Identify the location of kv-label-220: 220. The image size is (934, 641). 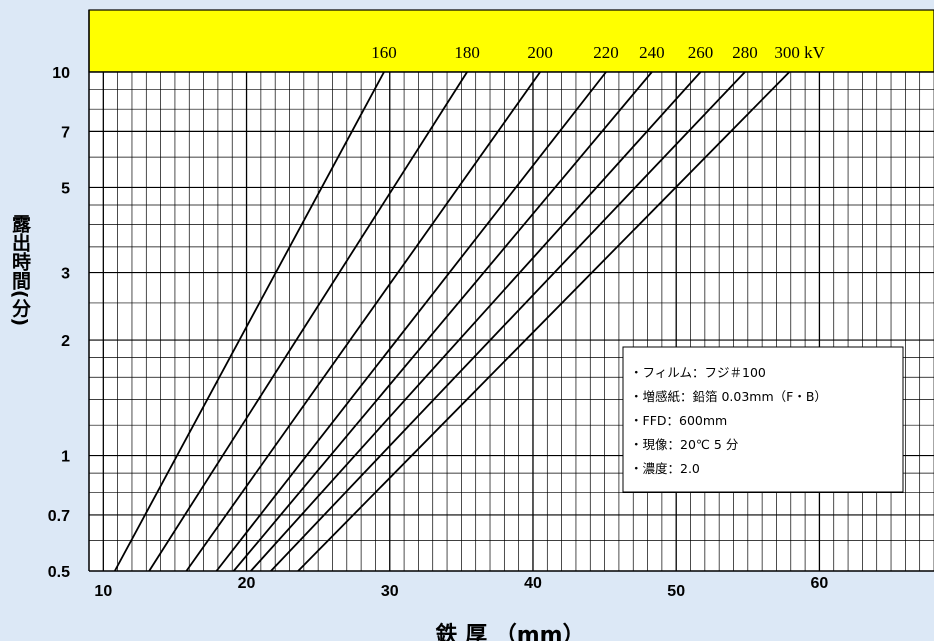
(606, 52).